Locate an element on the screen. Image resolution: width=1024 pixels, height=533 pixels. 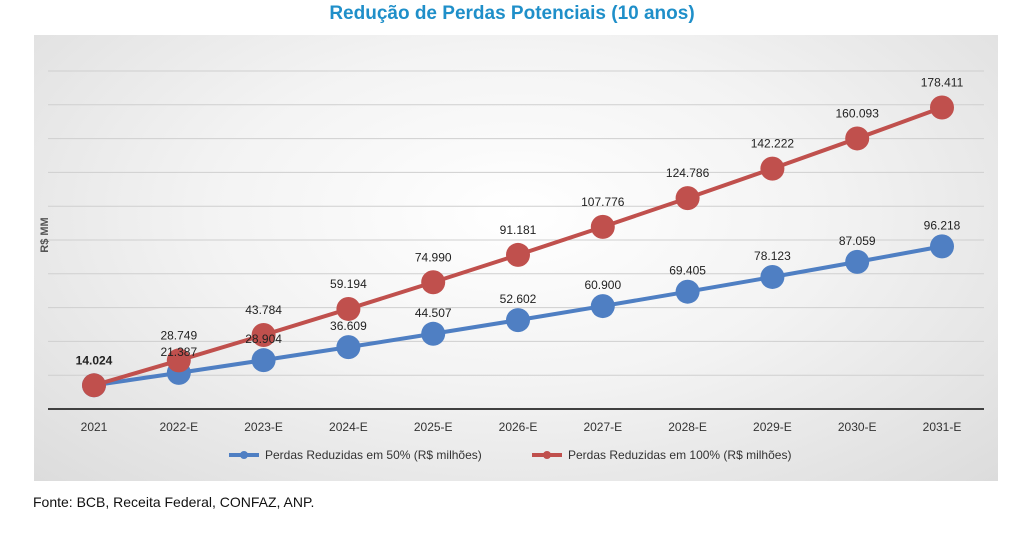
x-tick-label: 2030-E is located at coordinates (857, 427).